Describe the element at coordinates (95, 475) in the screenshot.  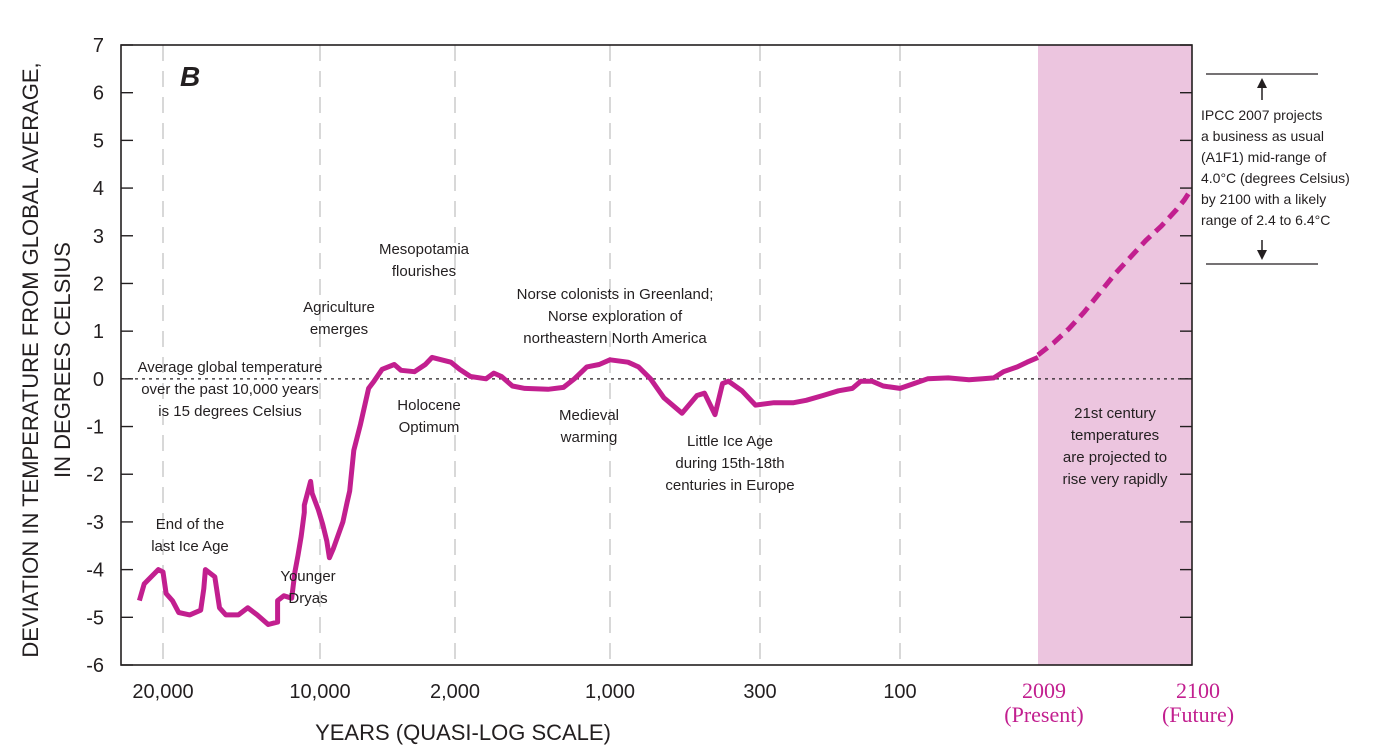
I see `y-tick-label: -2` at that location.